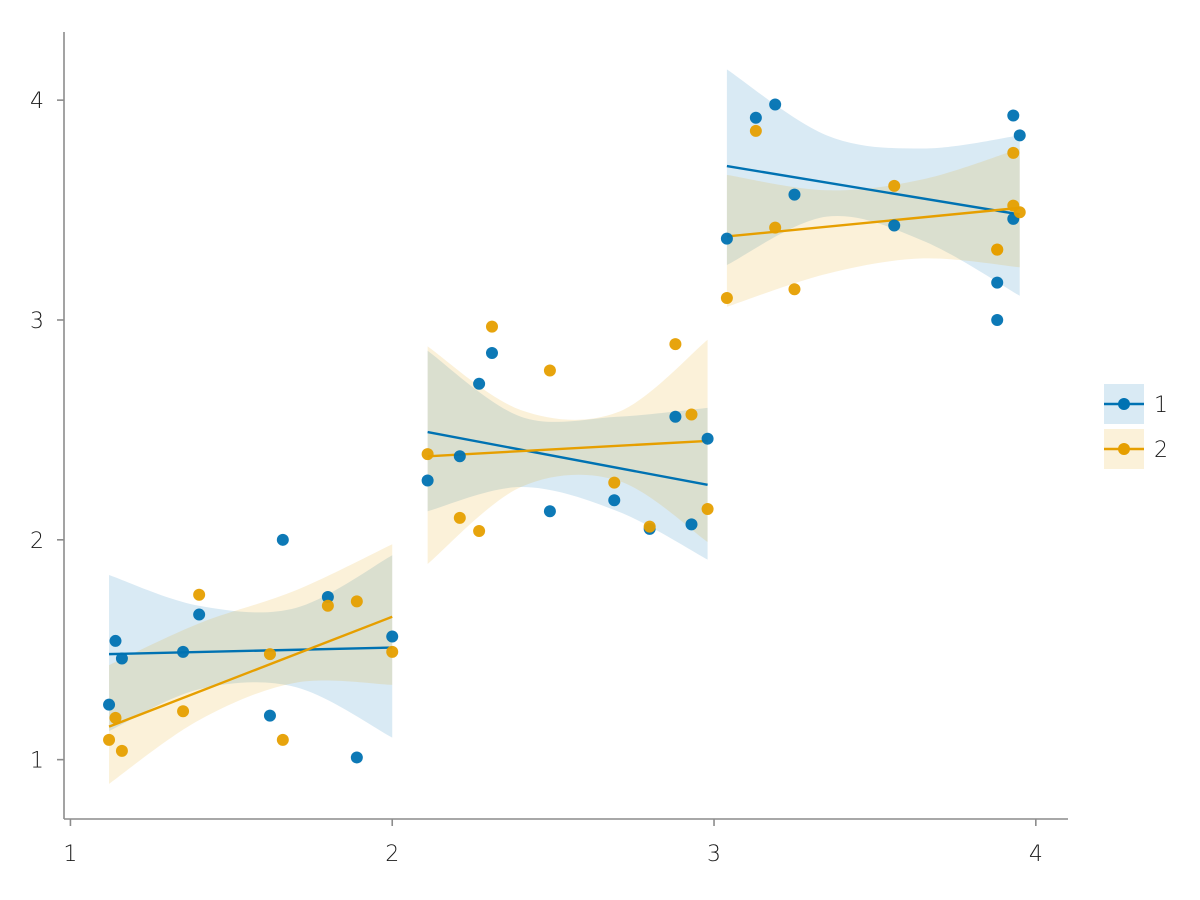 This screenshot has height=900, width=1200. I want to click on y-tick-label-3: 3, so click(37, 321).